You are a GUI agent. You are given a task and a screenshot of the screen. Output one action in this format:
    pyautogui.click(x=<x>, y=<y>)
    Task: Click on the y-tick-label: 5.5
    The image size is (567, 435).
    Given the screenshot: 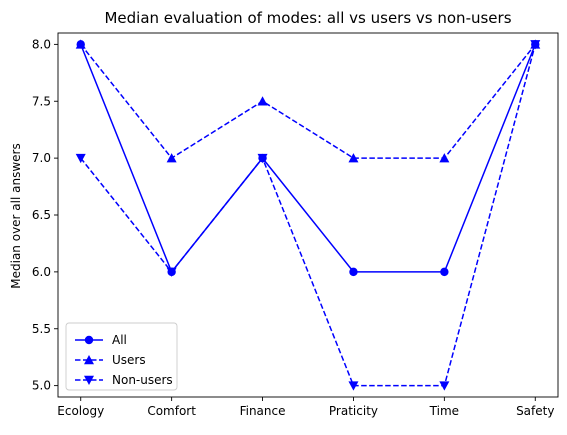 What is the action you would take?
    pyautogui.click(x=41, y=329)
    